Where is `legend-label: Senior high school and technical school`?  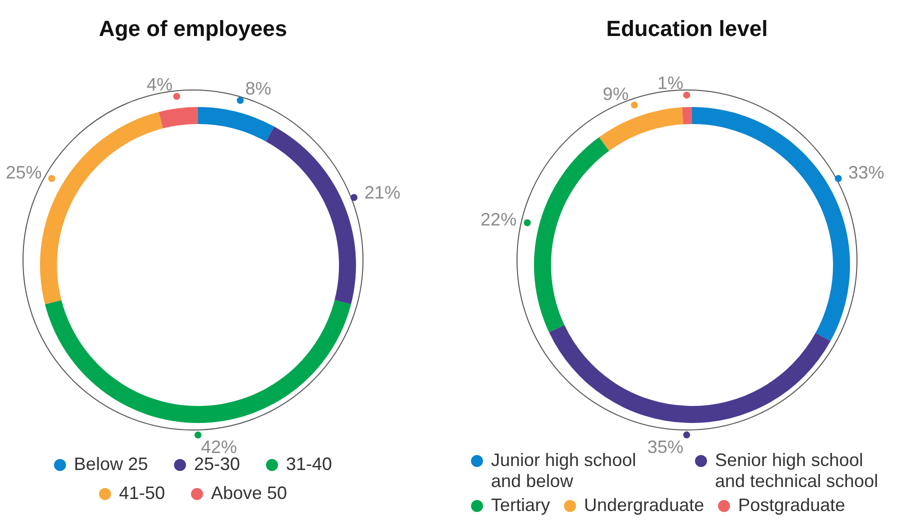 legend-label: Senior high school and technical school is located at coordinates (797, 471).